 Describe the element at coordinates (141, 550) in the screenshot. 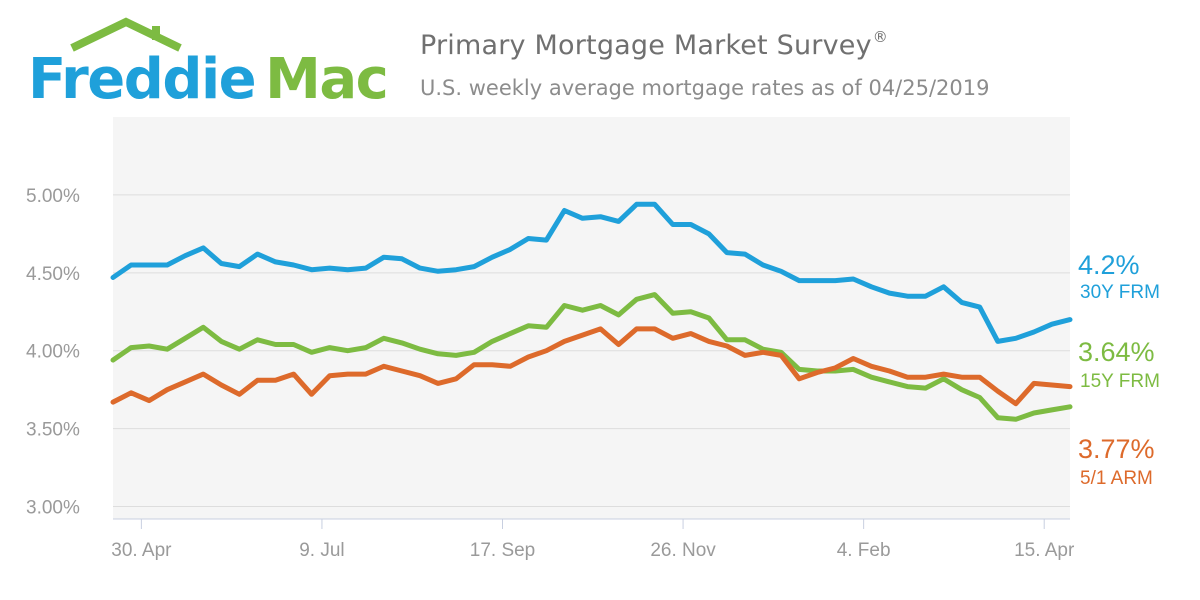

I see `x-tick-label: 30. Apr` at that location.